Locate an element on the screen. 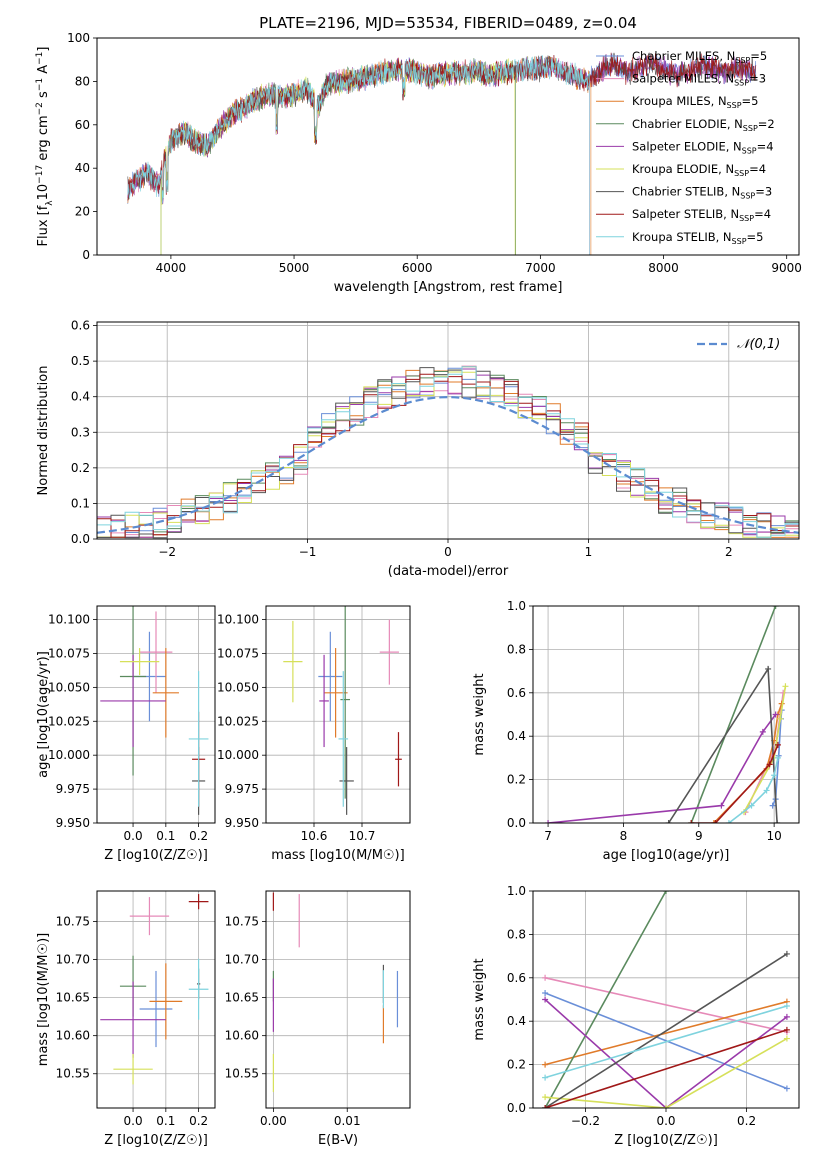 The height and width of the screenshot is (1170, 819). x-tick-label: 8 is located at coordinates (624, 836).